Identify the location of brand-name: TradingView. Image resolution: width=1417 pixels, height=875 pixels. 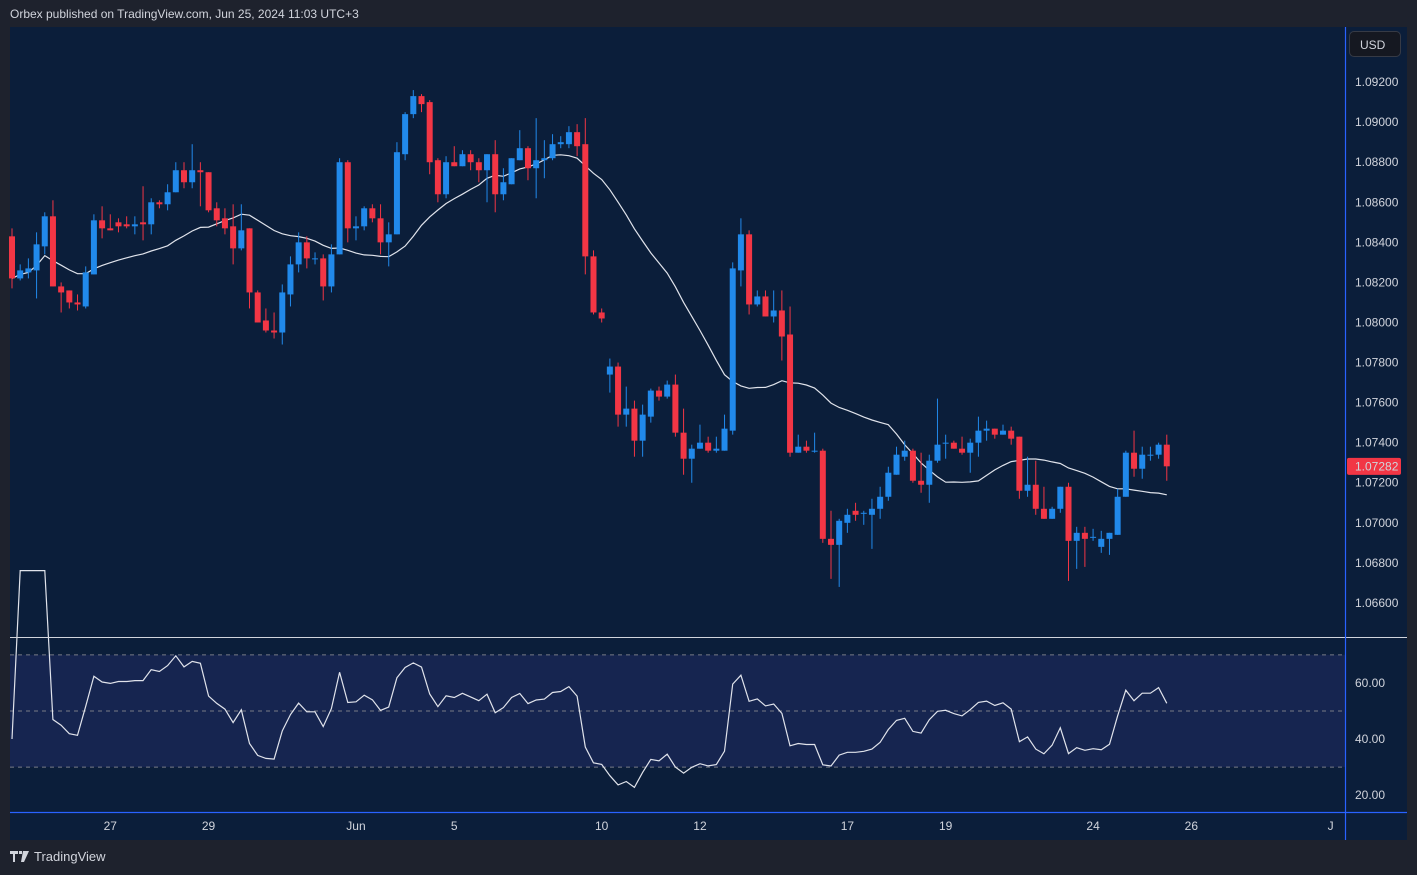
(70, 856).